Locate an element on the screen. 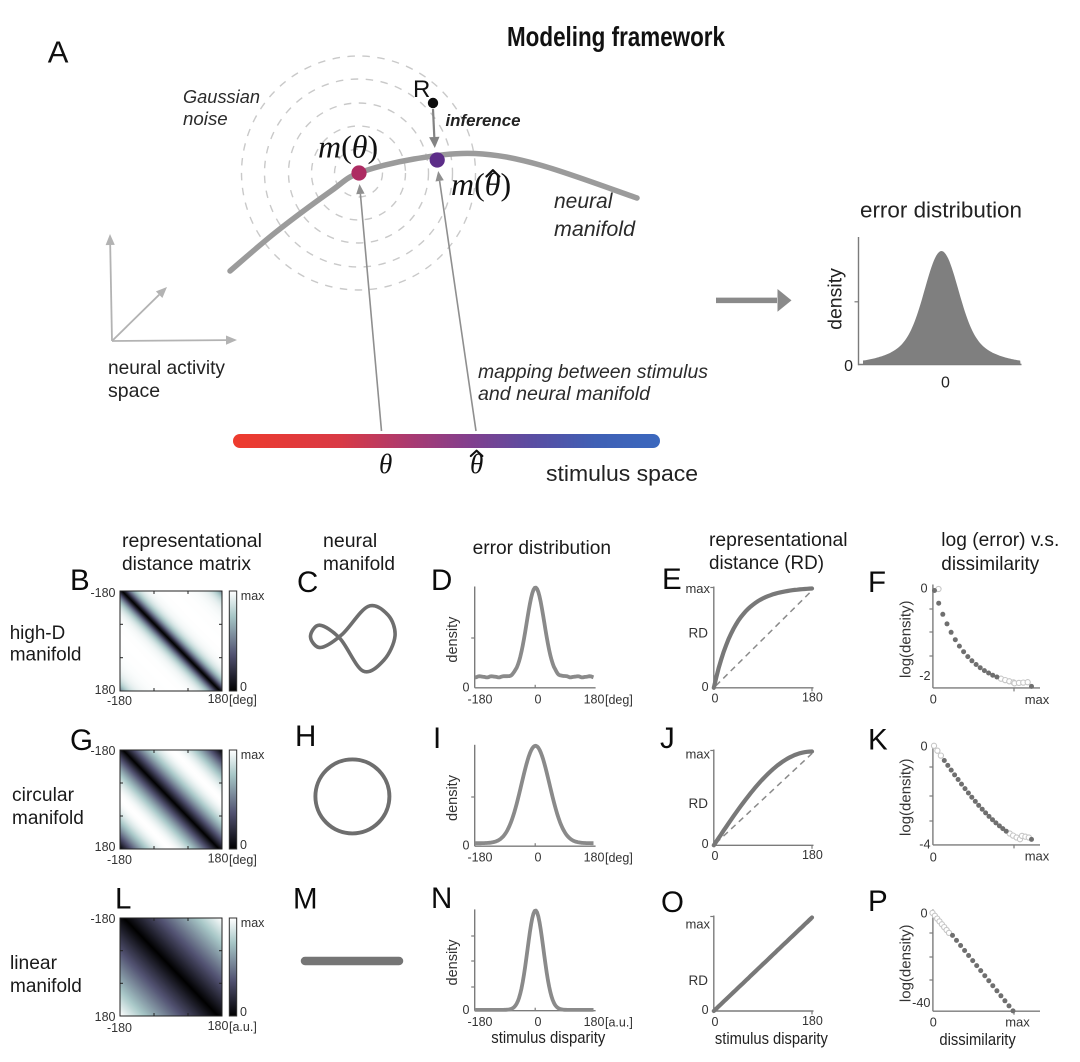 The image size is (1080, 1062). svg-text: K is located at coordinates (878, 740).